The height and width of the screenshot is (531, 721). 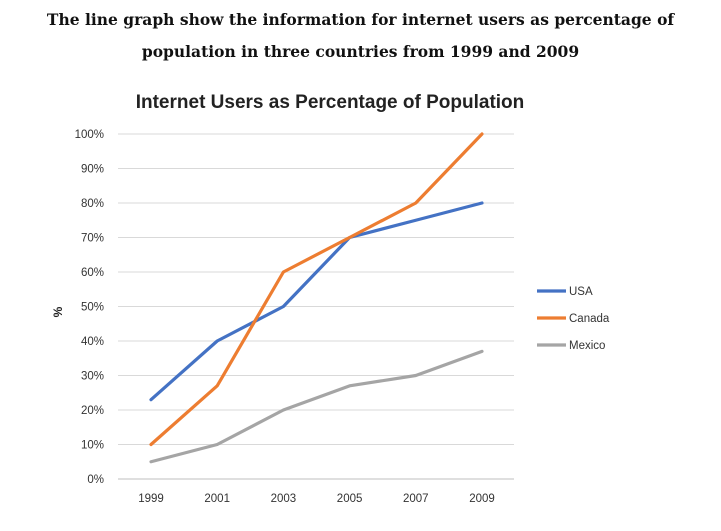 What do you see at coordinates (316, 406) in the screenshot?
I see `series-line-mexico` at bounding box center [316, 406].